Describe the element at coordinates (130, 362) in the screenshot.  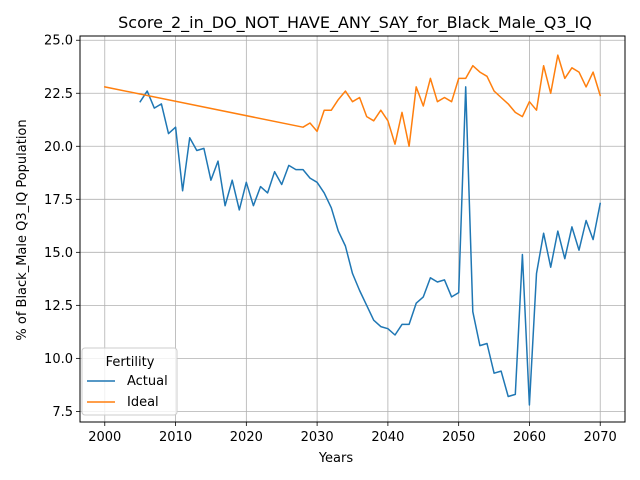
I see `legend-title: Fertility` at that location.